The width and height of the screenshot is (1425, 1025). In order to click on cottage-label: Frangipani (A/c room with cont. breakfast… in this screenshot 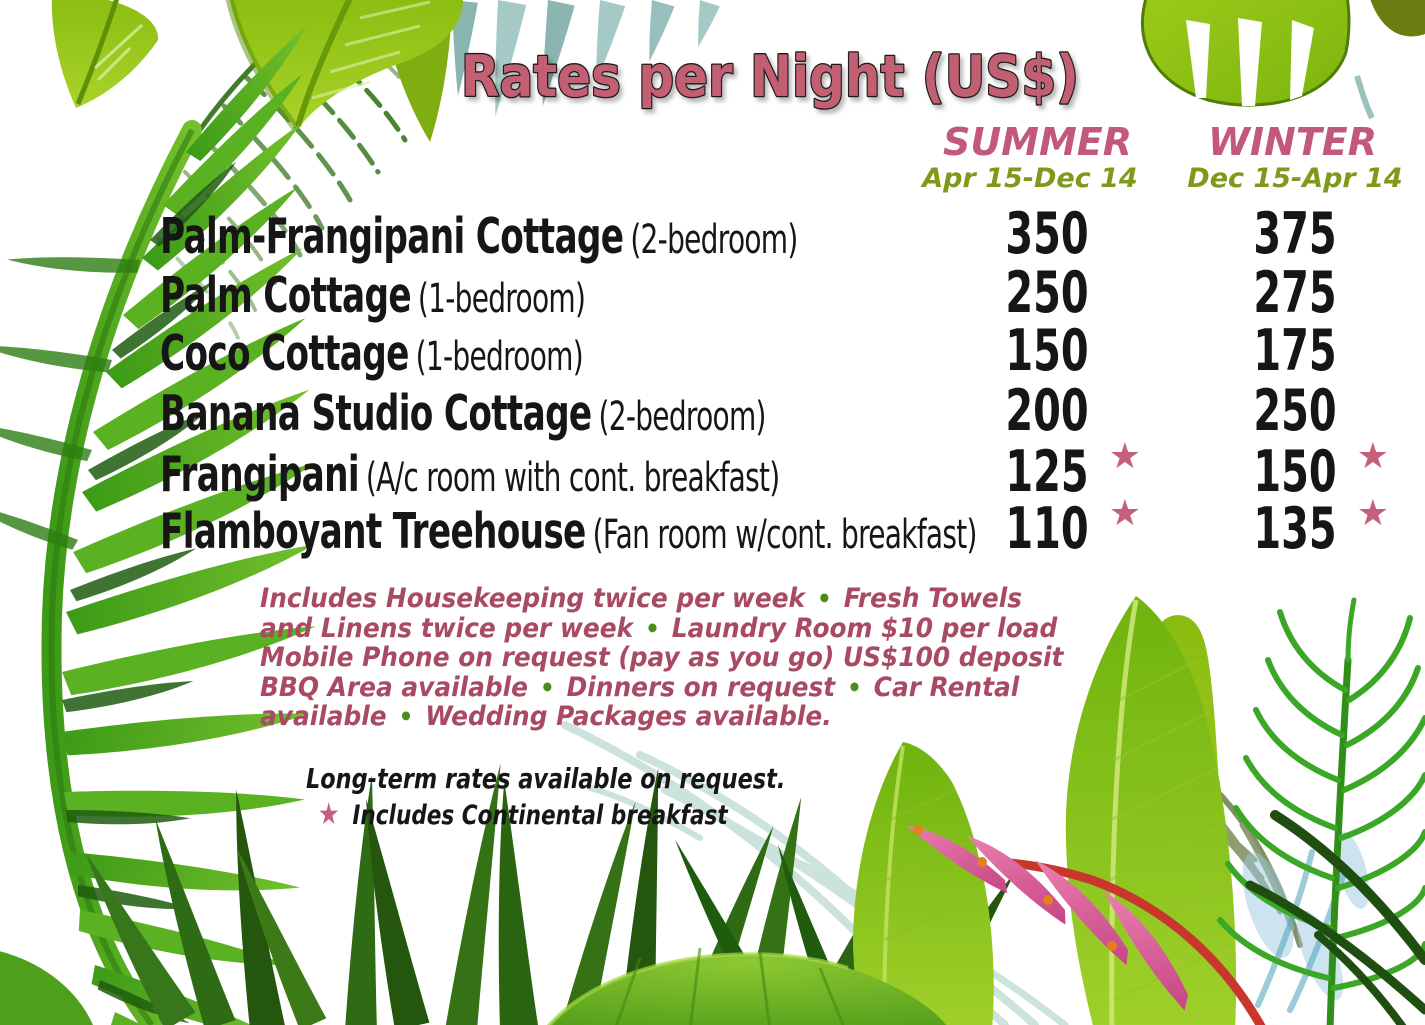, I will do `click(470, 474)`.